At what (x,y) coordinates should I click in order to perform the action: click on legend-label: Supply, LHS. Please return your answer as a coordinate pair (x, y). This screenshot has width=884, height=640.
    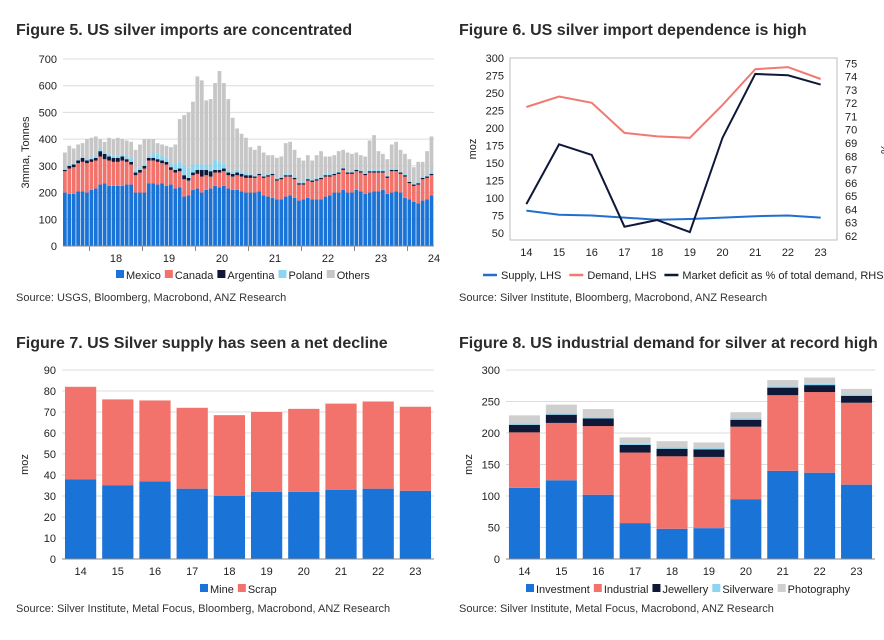
    Looking at the image, I should click on (531, 276).